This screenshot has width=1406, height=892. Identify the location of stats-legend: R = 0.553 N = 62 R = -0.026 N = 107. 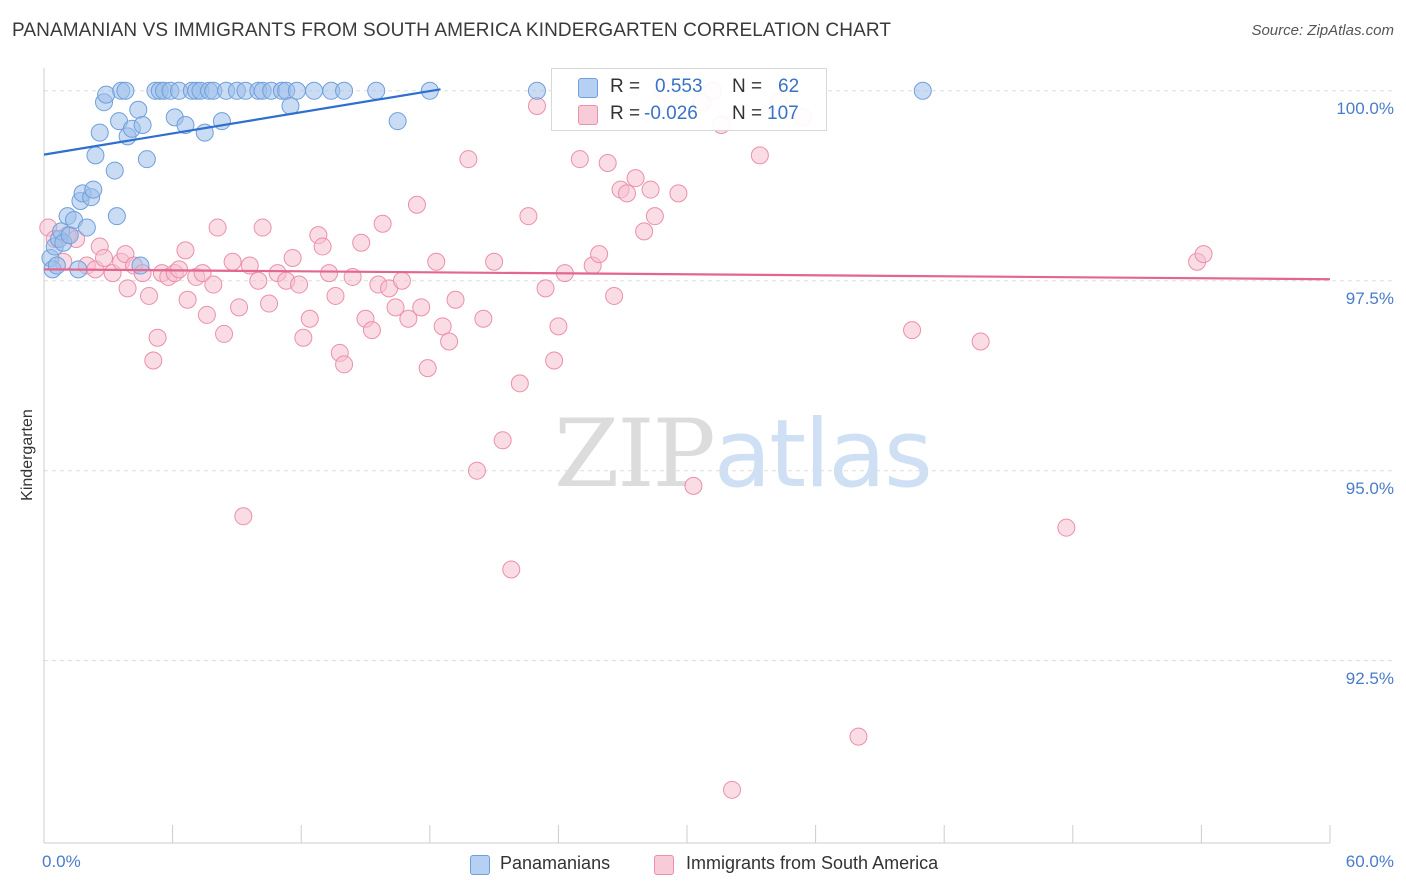
(689, 99).